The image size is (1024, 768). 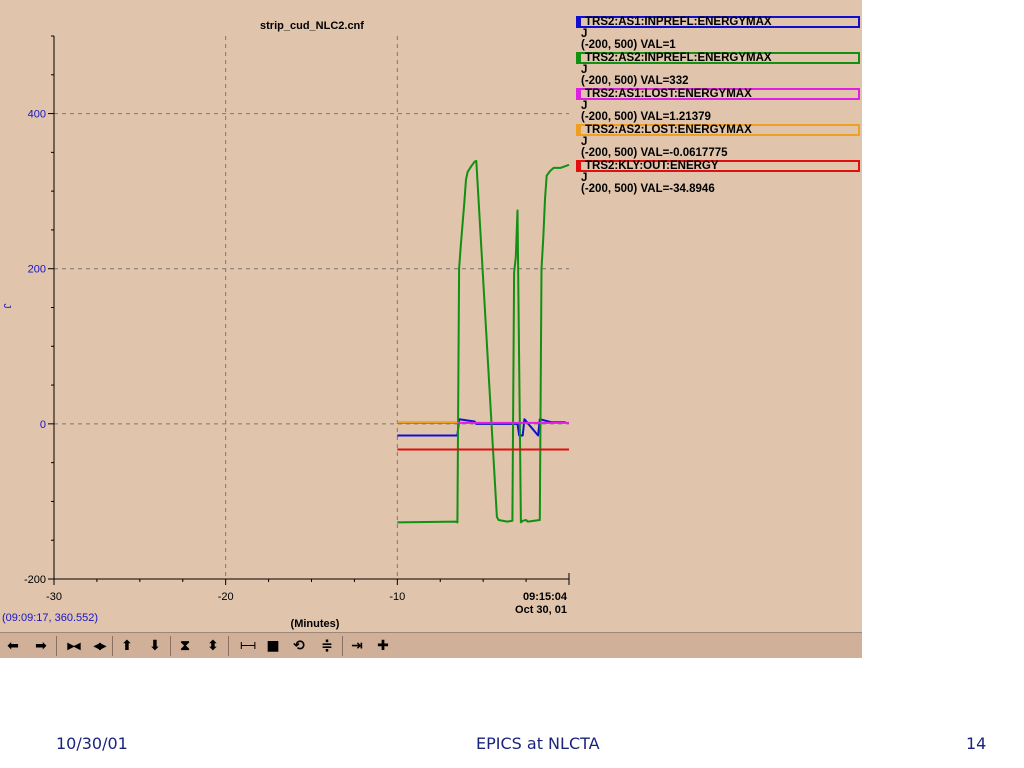 What do you see at coordinates (327, 646) in the screenshot?
I see `center-icon: ≑` at bounding box center [327, 646].